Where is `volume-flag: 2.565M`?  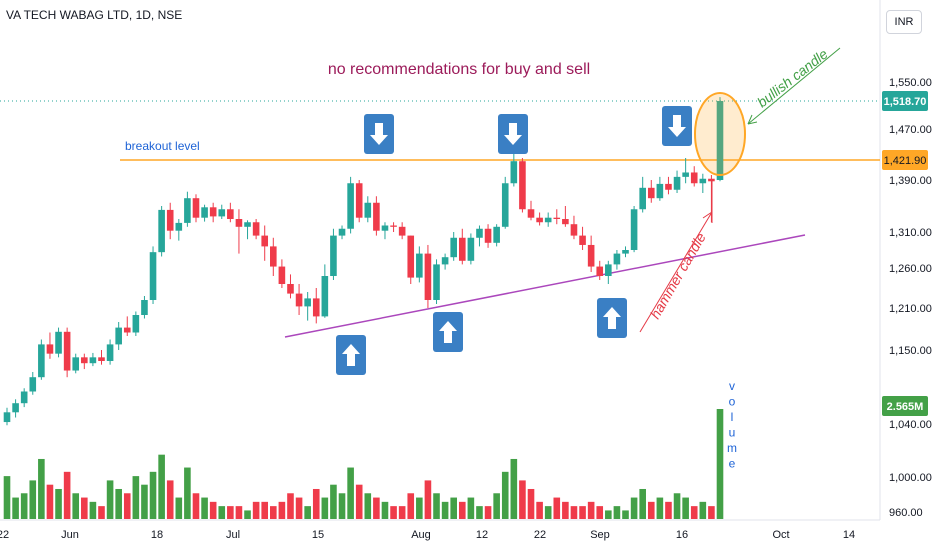
volume-flag: 2.565M is located at coordinates (905, 406).